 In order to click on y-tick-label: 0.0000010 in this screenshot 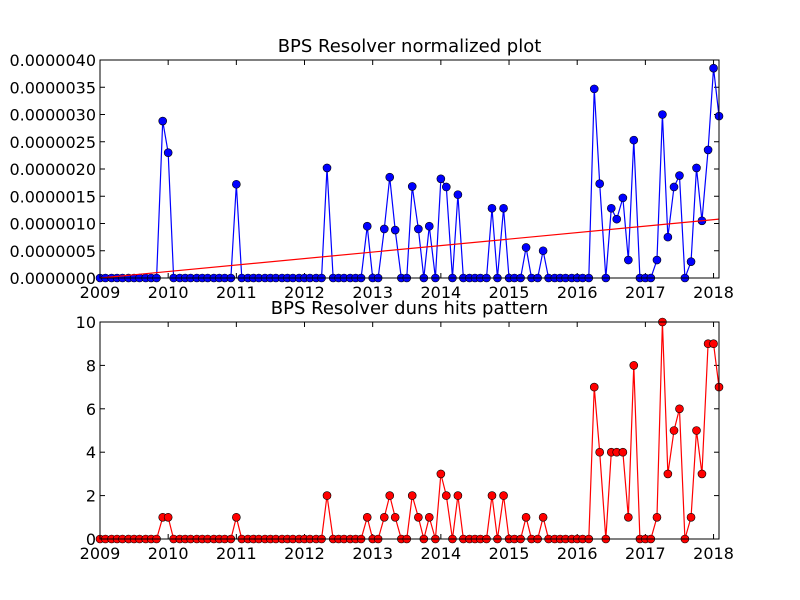, I will do `click(52, 224)`.